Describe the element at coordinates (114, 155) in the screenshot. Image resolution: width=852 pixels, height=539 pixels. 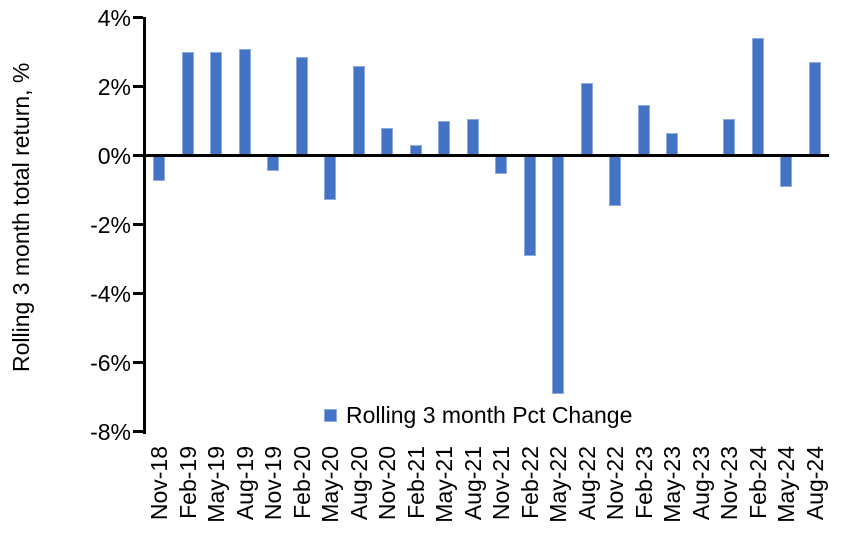
I see `y-tick-label-0%: 0%` at that location.